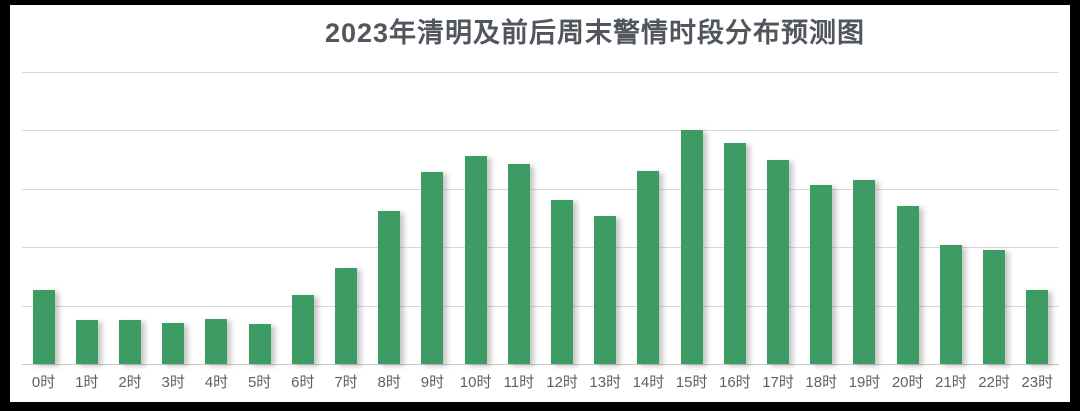 The image size is (1080, 411). What do you see at coordinates (216, 382) in the screenshot?
I see `x-axis-label: 4时` at bounding box center [216, 382].